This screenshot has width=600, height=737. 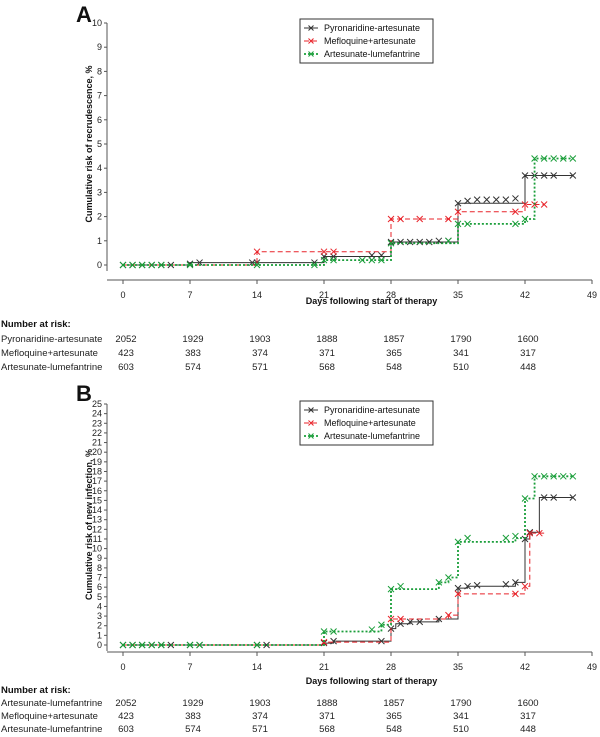 What do you see at coordinates (49, 716) in the screenshot?
I see `number-at-risk-label: Mefloquine+artesunate` at bounding box center [49, 716].